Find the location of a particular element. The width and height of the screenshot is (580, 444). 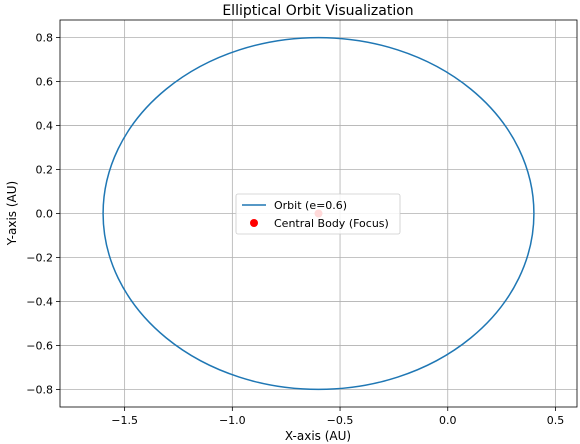

legend-box is located at coordinates (318, 214).